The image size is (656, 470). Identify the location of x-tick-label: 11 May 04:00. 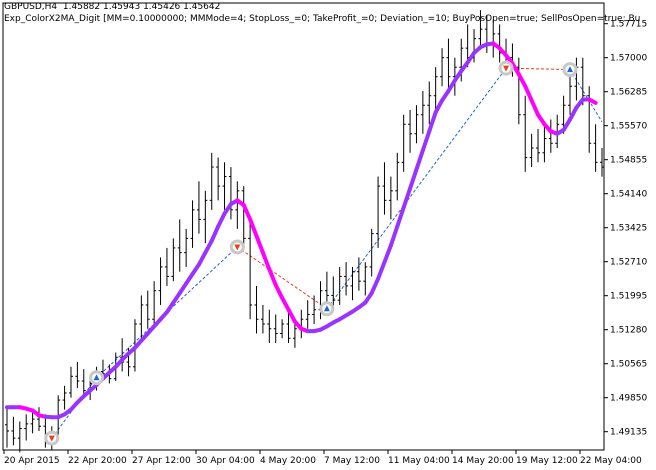
(419, 461).